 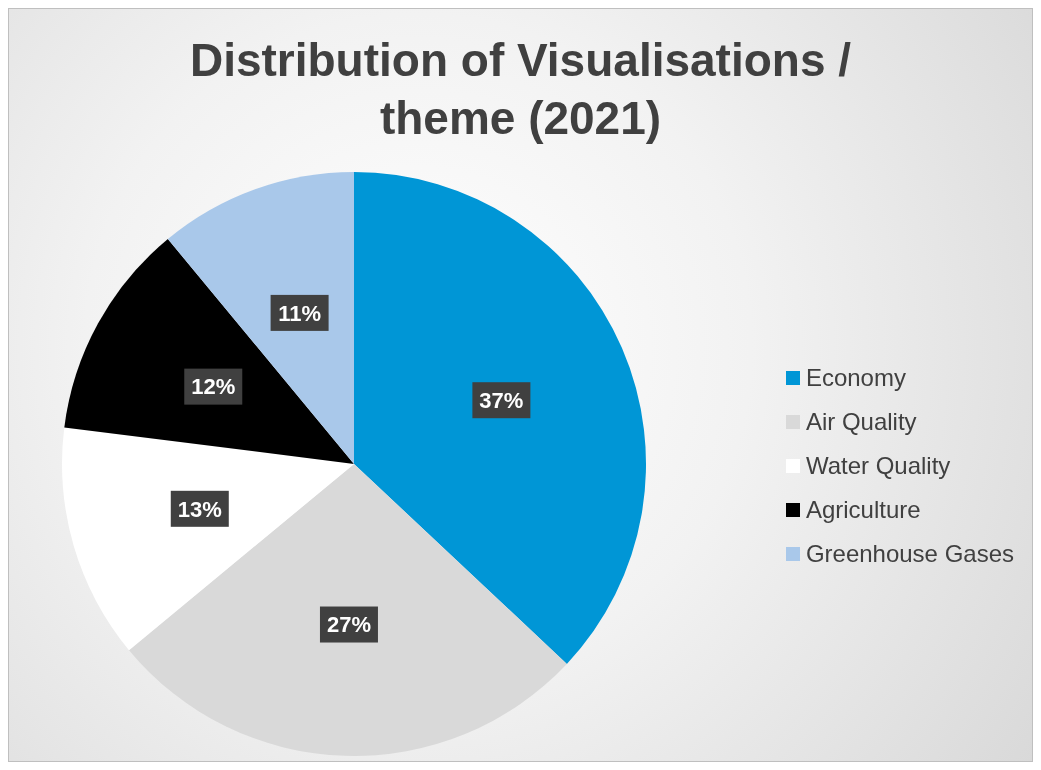 I want to click on data-label: 37%, so click(x=501, y=400).